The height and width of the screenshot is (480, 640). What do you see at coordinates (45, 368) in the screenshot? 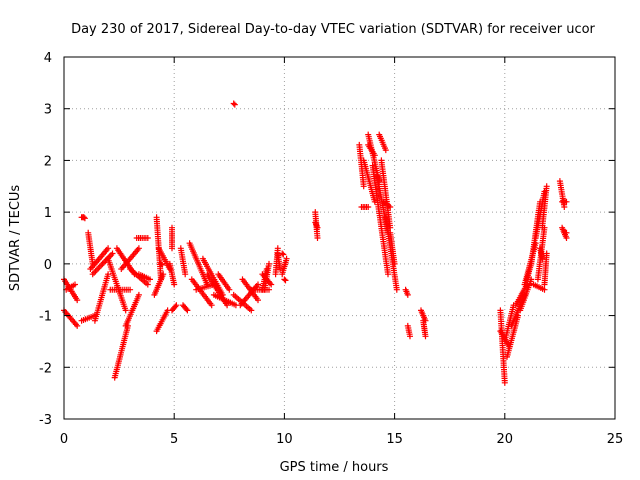
I see `y-tick-label: -2` at bounding box center [45, 368].